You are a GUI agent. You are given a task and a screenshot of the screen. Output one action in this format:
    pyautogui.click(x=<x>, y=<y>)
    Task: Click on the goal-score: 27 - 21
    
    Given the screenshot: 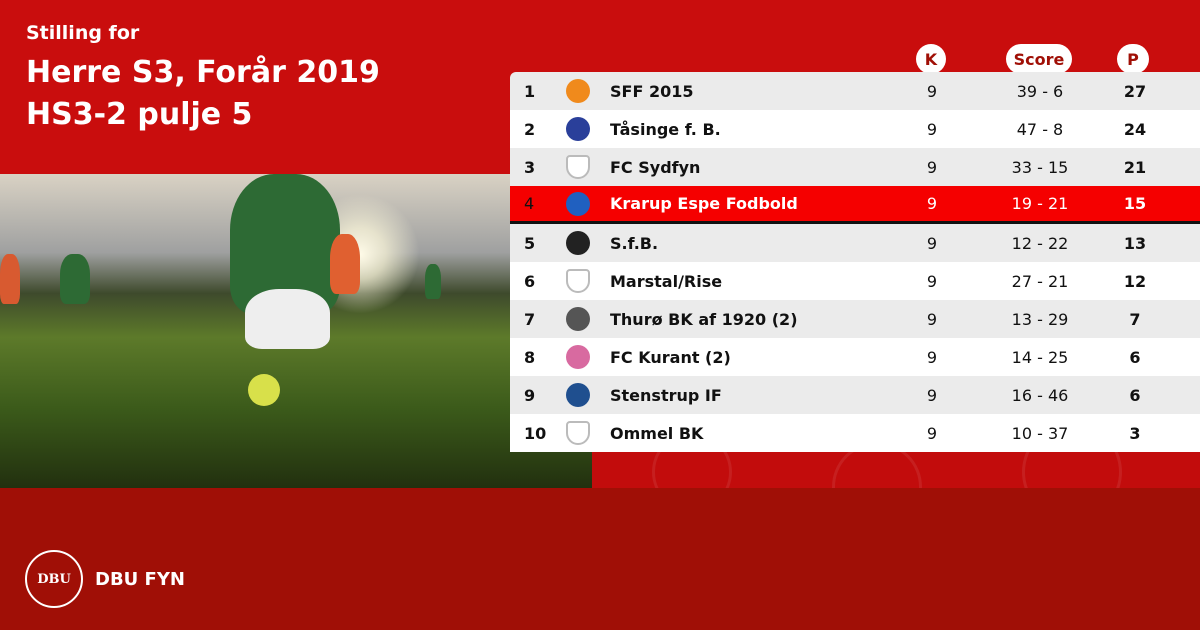 What is the action you would take?
    pyautogui.click(x=1040, y=281)
    